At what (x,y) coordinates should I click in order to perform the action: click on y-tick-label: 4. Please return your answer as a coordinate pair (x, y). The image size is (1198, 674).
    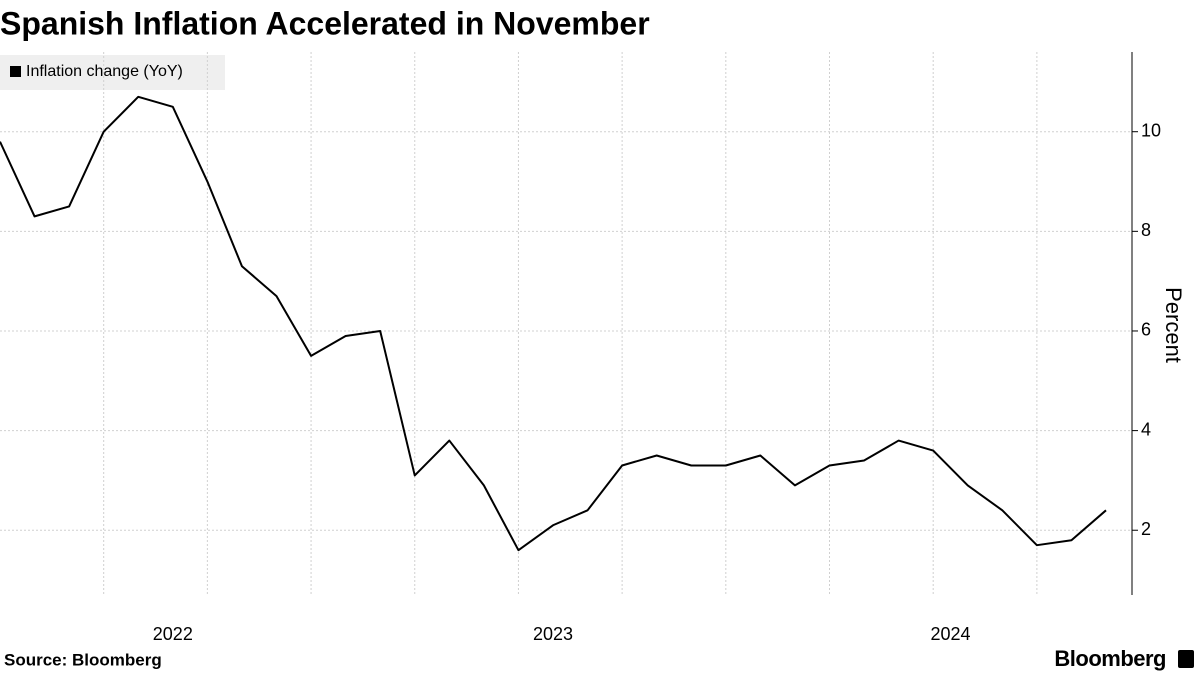
    Looking at the image, I should click on (1146, 429).